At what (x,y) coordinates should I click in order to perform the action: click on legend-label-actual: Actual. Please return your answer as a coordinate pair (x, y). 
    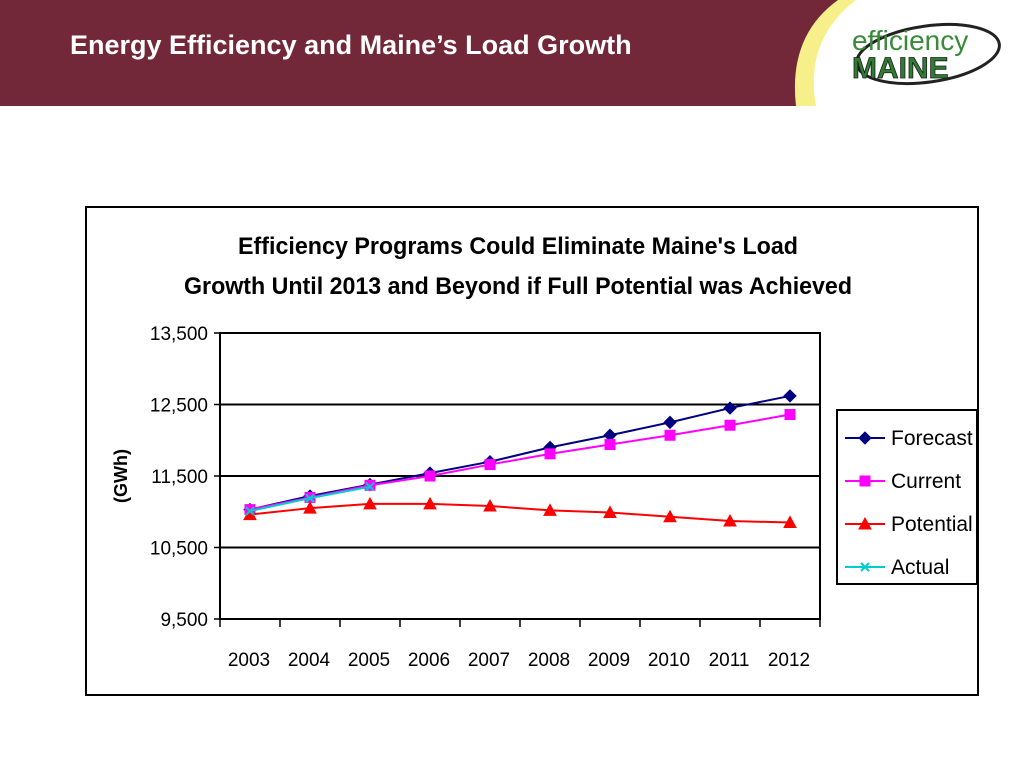
    Looking at the image, I should click on (920, 567).